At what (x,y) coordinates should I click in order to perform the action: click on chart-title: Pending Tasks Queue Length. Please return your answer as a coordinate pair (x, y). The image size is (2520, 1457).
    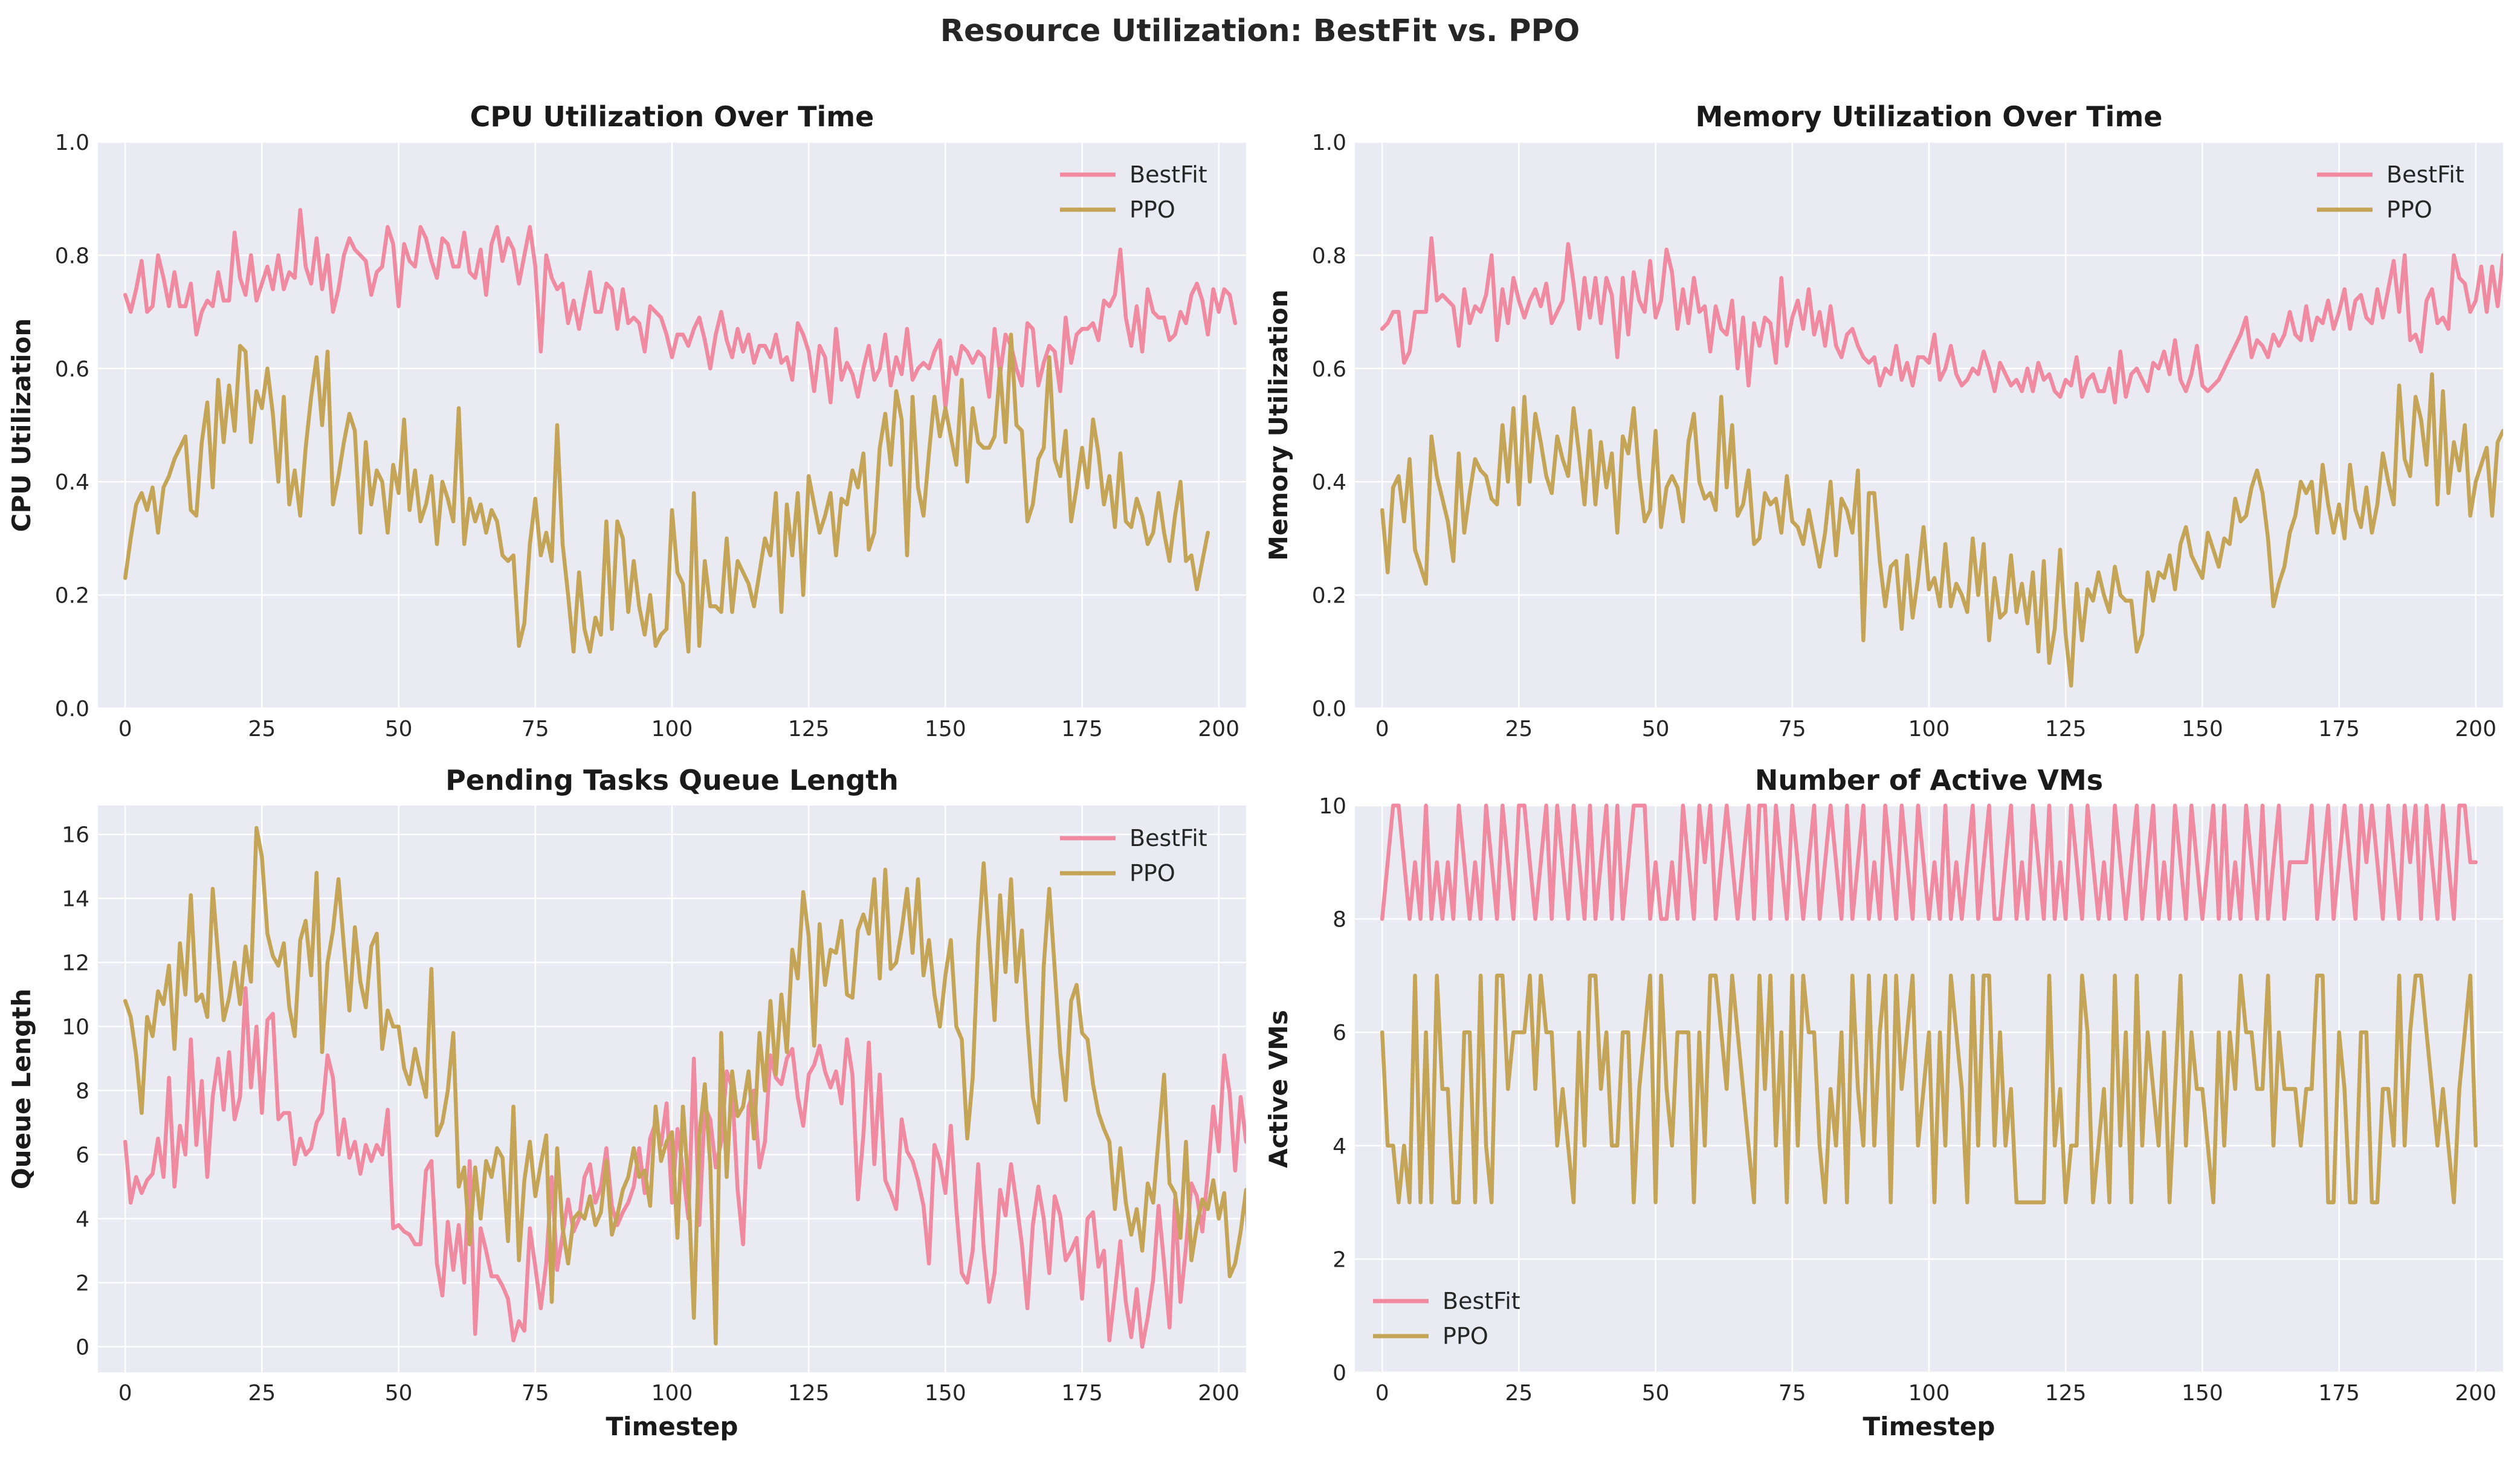
    Looking at the image, I should click on (672, 780).